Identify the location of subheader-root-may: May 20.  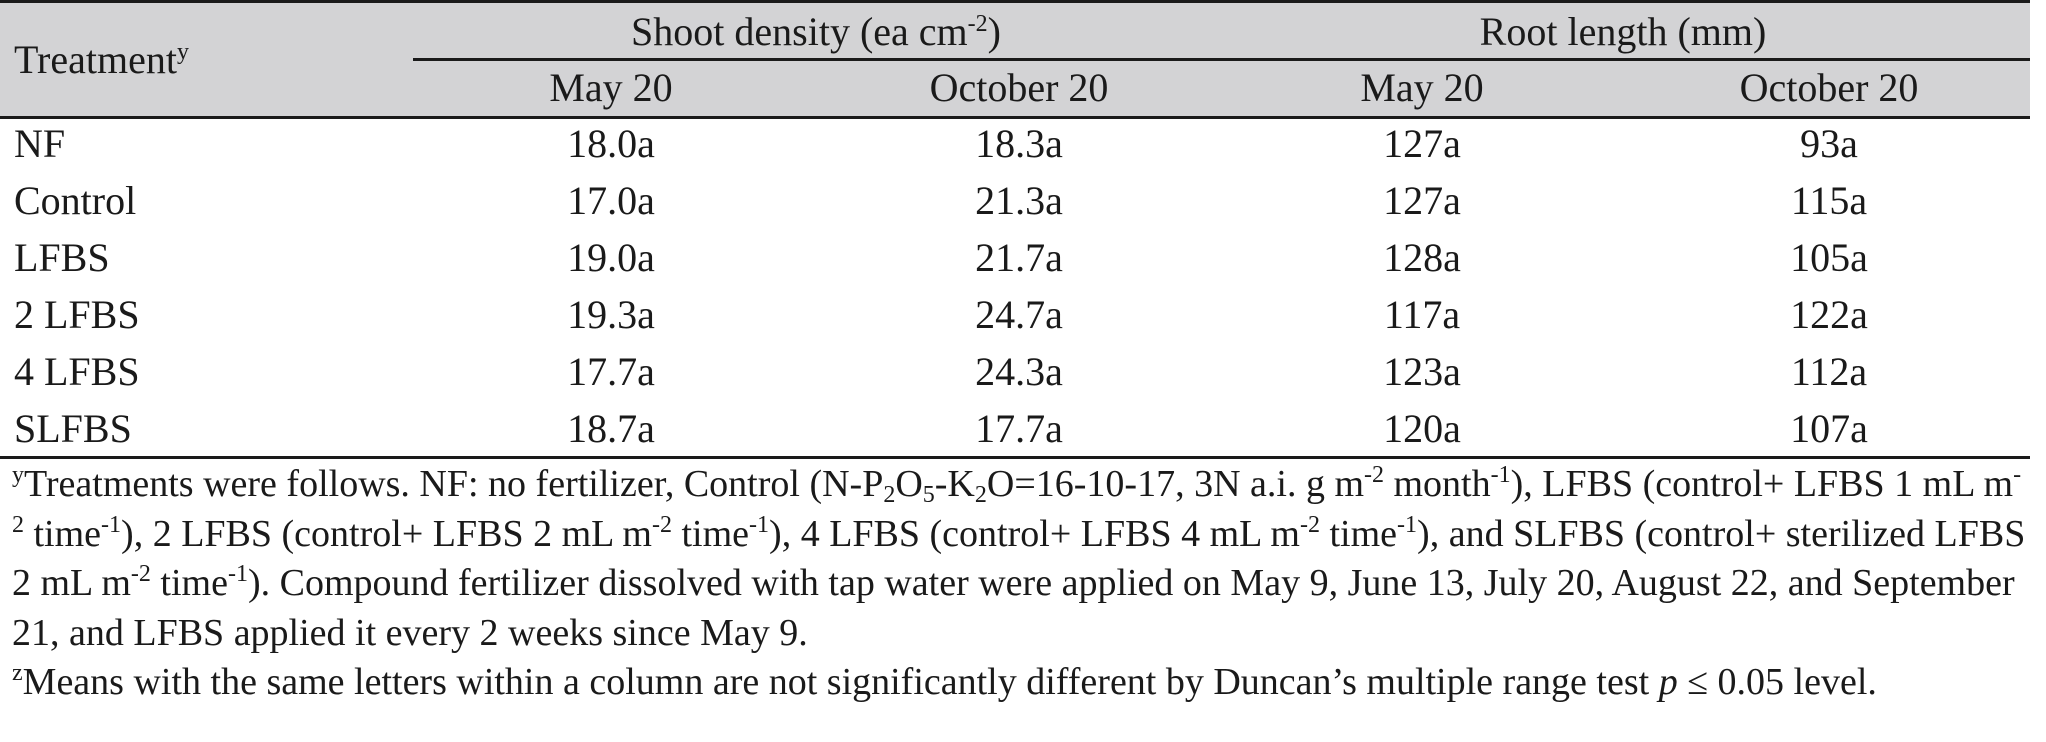
(1422, 87).